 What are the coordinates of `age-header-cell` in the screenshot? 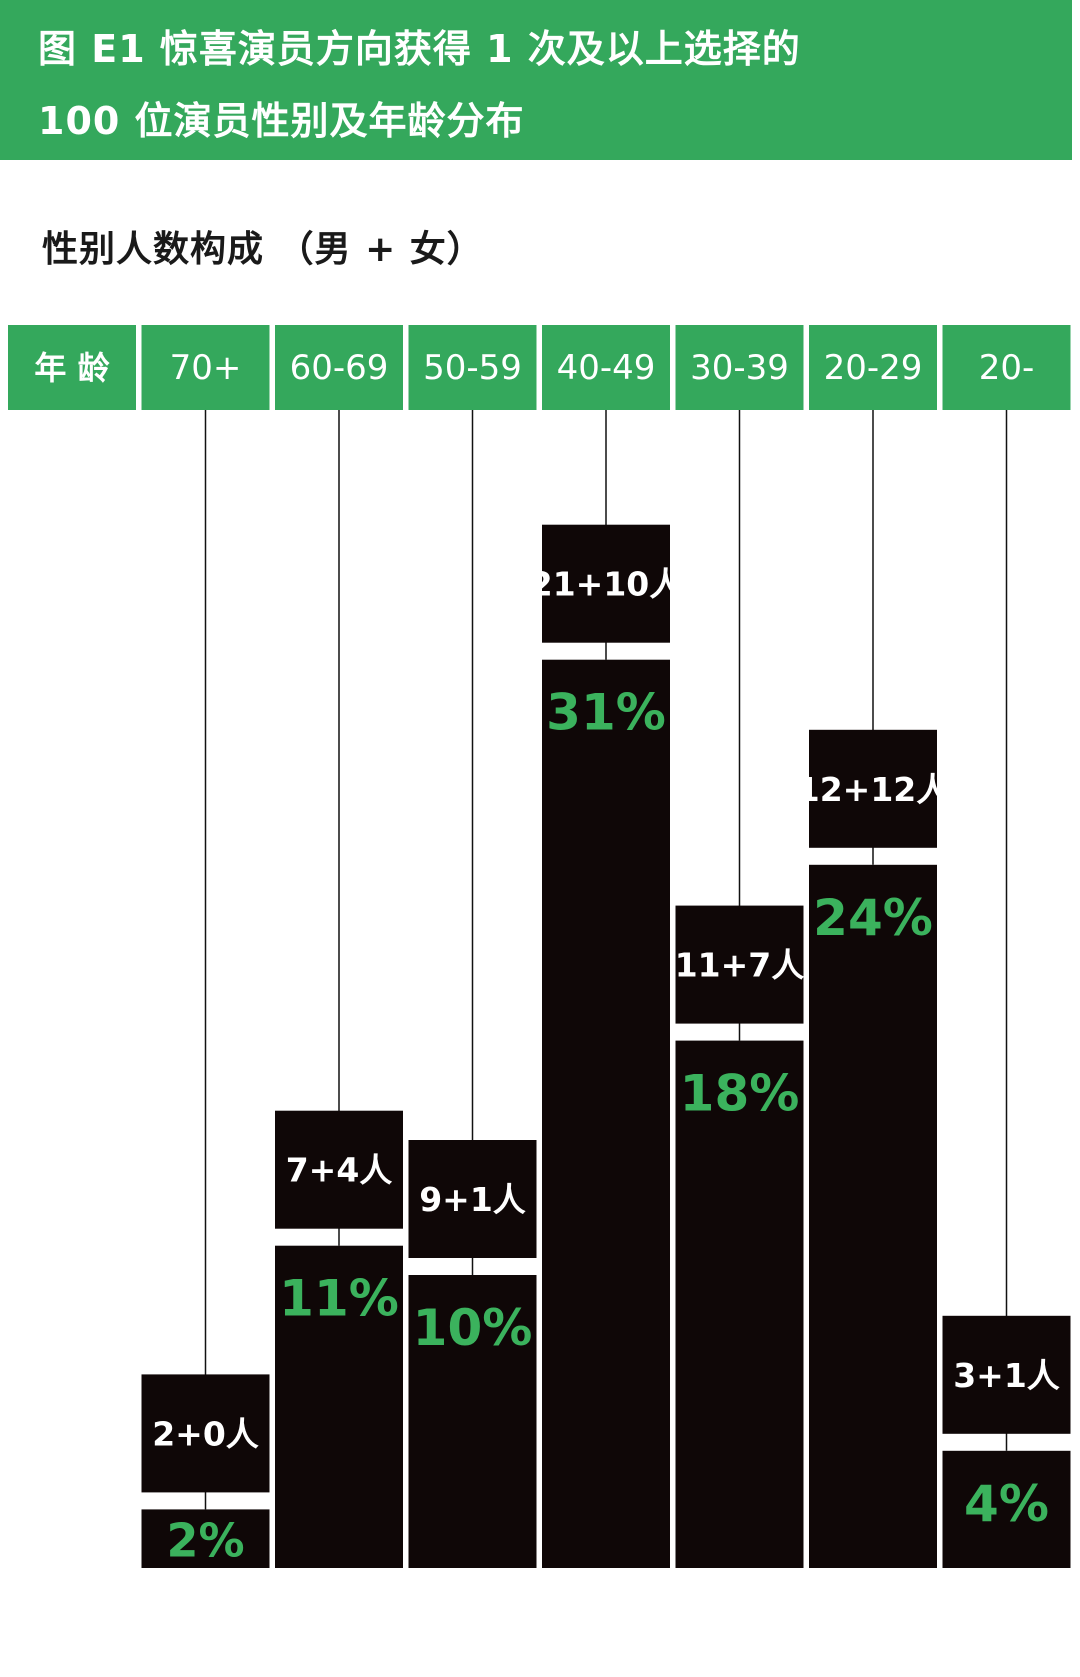 It's located at (72, 367).